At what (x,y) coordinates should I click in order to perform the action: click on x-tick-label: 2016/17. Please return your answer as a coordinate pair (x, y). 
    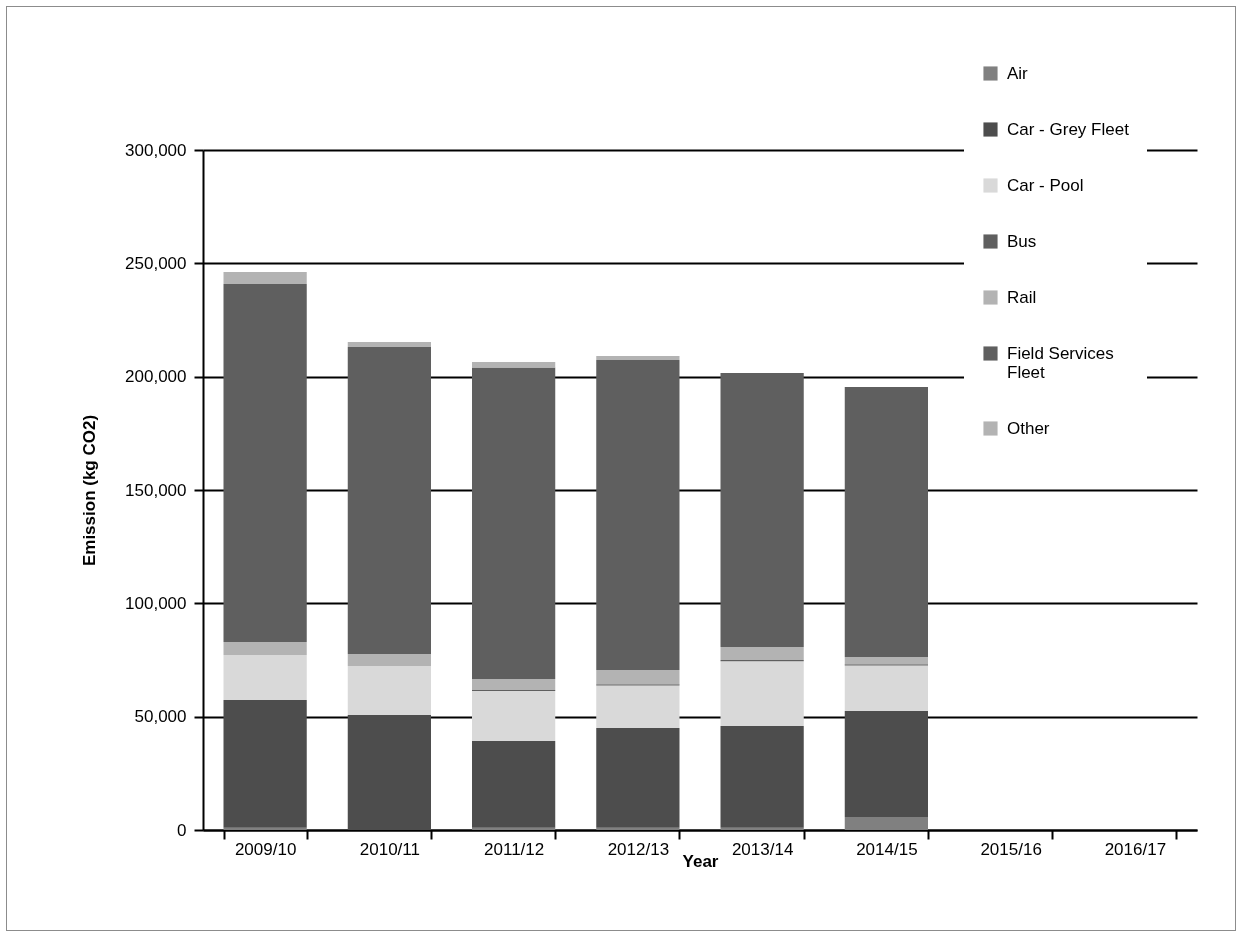
    Looking at the image, I should click on (1135, 849).